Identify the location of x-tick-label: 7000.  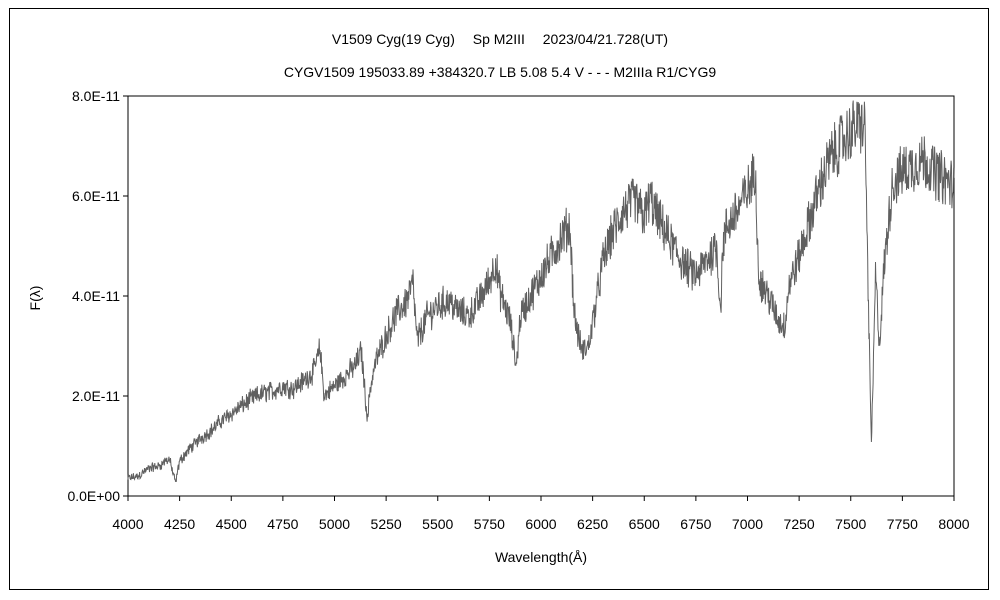
(747, 524).